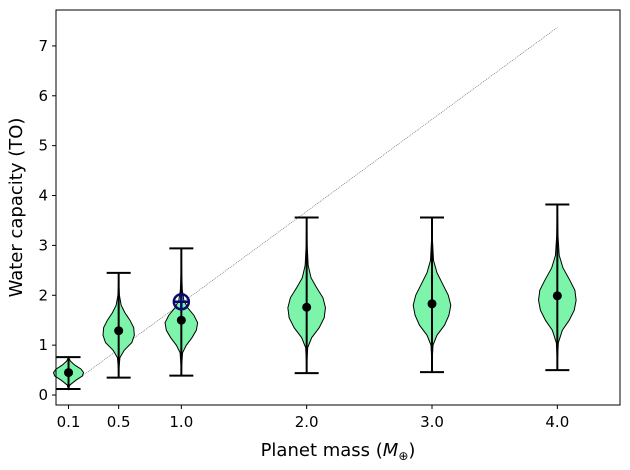  I want to click on earth-marker-icon, so click(181, 302).